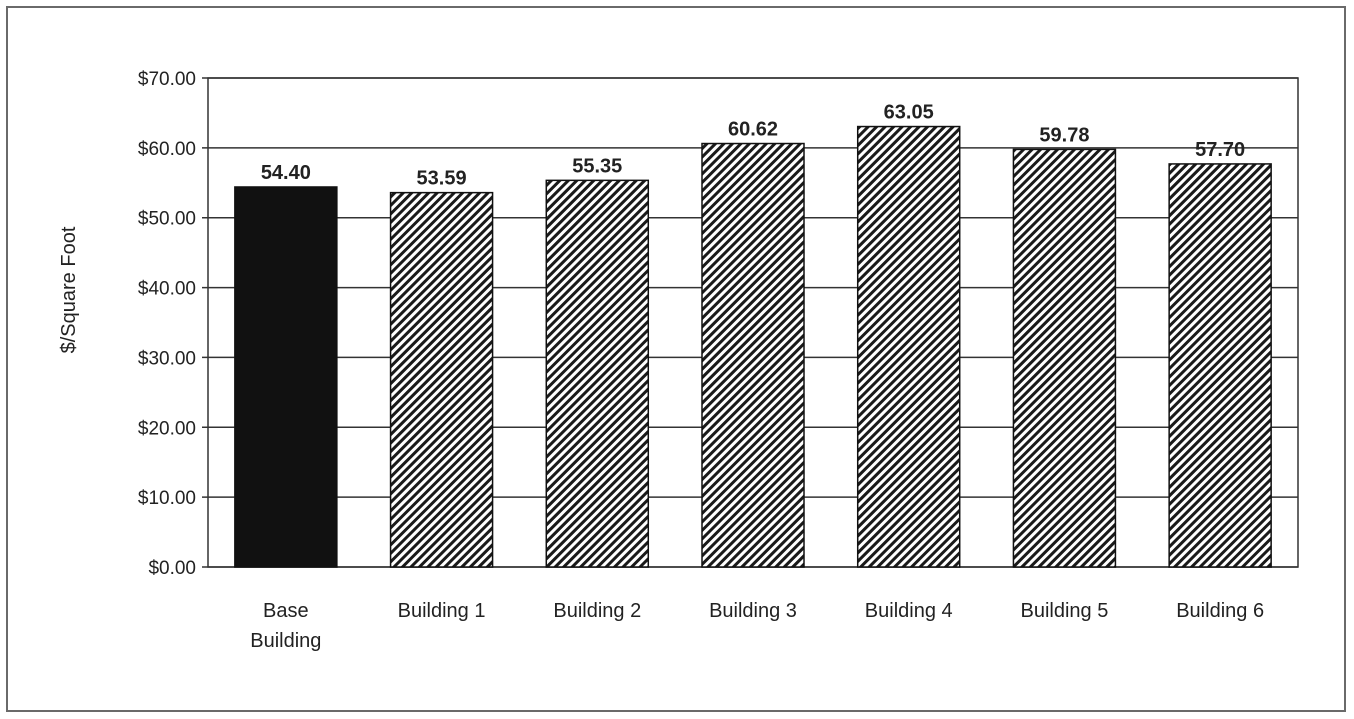 The height and width of the screenshot is (719, 1354). What do you see at coordinates (286, 173) in the screenshot?
I see `data-label: 54.40` at bounding box center [286, 173].